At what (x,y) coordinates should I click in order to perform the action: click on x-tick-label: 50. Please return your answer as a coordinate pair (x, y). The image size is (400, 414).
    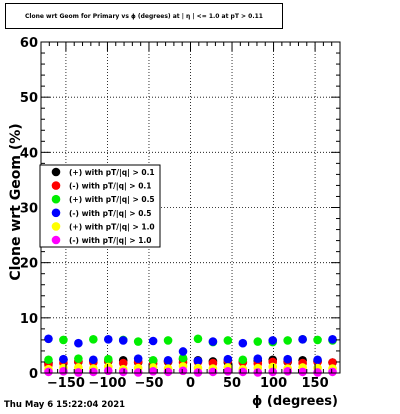
    Looking at the image, I should click on (232, 383).